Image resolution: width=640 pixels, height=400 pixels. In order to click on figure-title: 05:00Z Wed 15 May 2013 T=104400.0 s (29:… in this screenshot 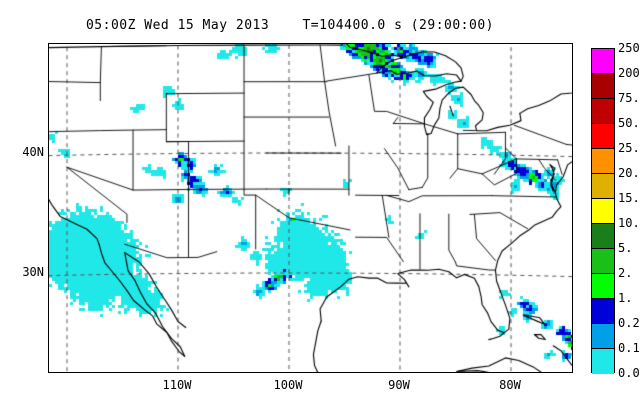, I will do `click(289, 25)`.